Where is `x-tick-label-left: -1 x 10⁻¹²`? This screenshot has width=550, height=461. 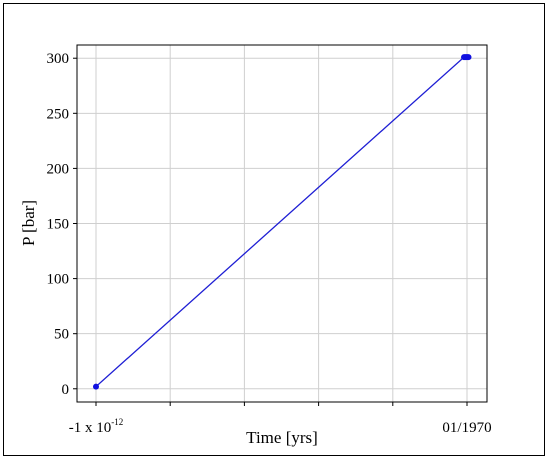
x-tick-label-left: -1 x 10⁻¹² is located at coordinates (96, 426).